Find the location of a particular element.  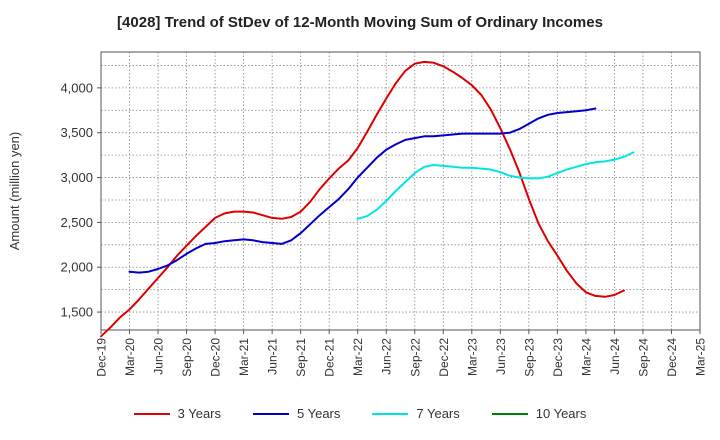

legend-item-7-years: 7 Years is located at coordinates (416, 413).